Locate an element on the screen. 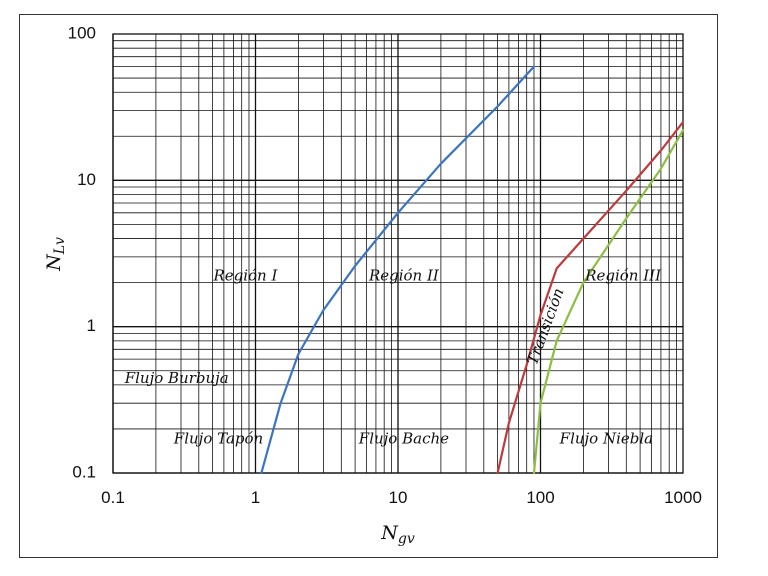 This screenshot has height=576, width=768. x-tick-label: 0.1 is located at coordinates (113, 497).